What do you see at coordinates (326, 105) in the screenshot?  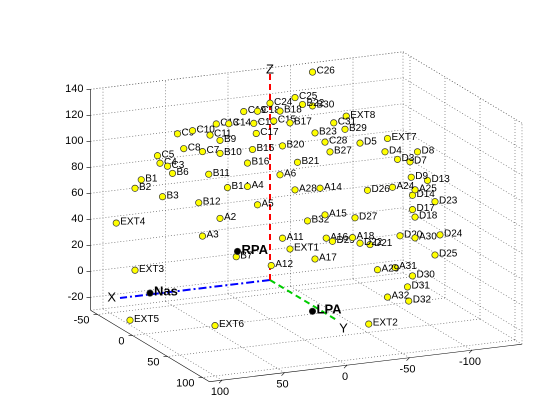 I see `electrode-label: B30` at bounding box center [326, 105].